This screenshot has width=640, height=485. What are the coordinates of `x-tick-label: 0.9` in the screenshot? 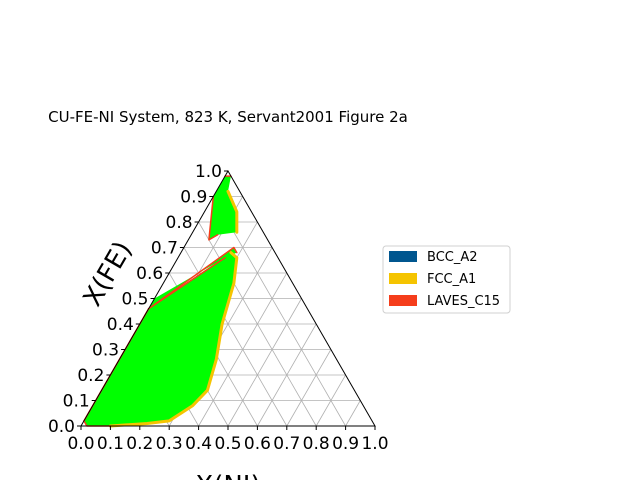 It's located at (345, 444).